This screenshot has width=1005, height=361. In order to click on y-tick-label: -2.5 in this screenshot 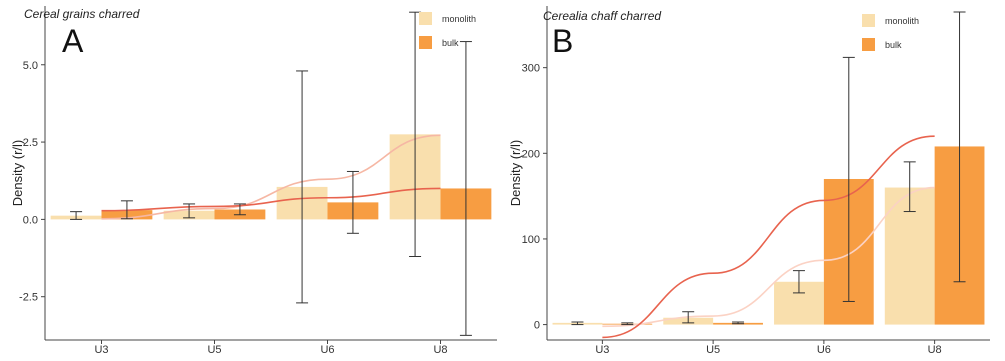, I will do `click(28, 298)`.